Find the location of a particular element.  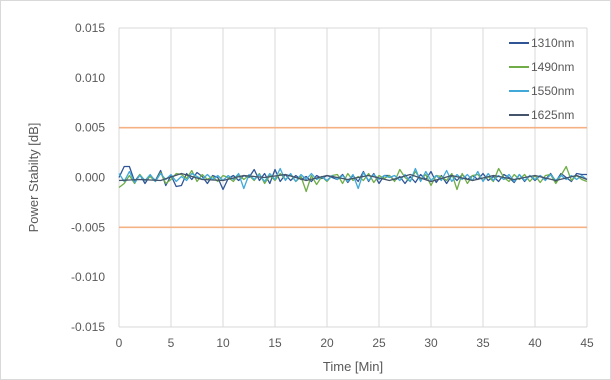

legend-label-1550nm: 1550nm is located at coordinates (552, 91).